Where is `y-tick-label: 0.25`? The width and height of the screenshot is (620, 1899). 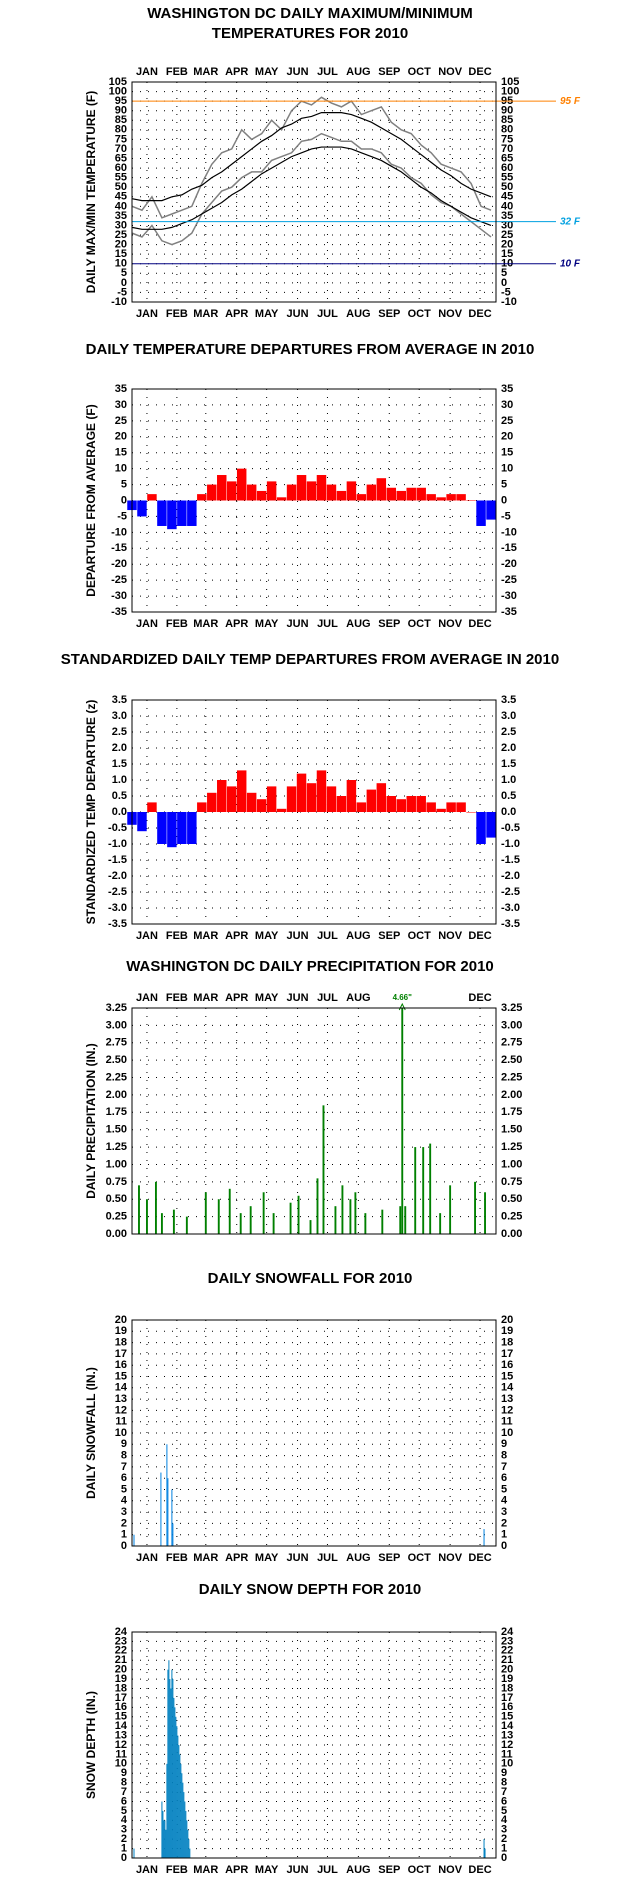 y-tick-label: 0.25 is located at coordinates (116, 1217).